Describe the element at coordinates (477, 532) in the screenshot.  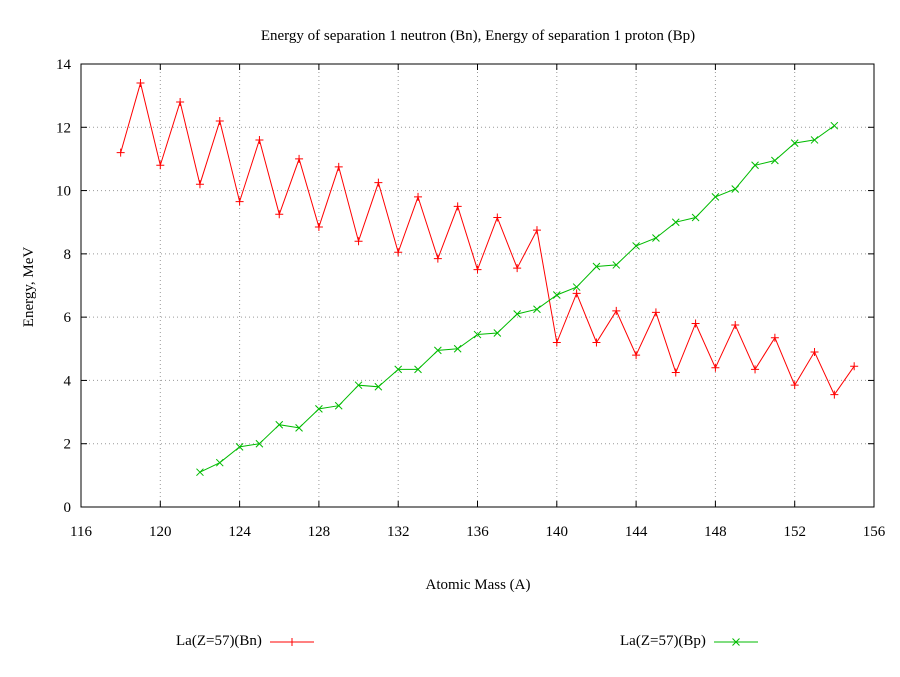
I see `x-tick-label: 136` at that location.